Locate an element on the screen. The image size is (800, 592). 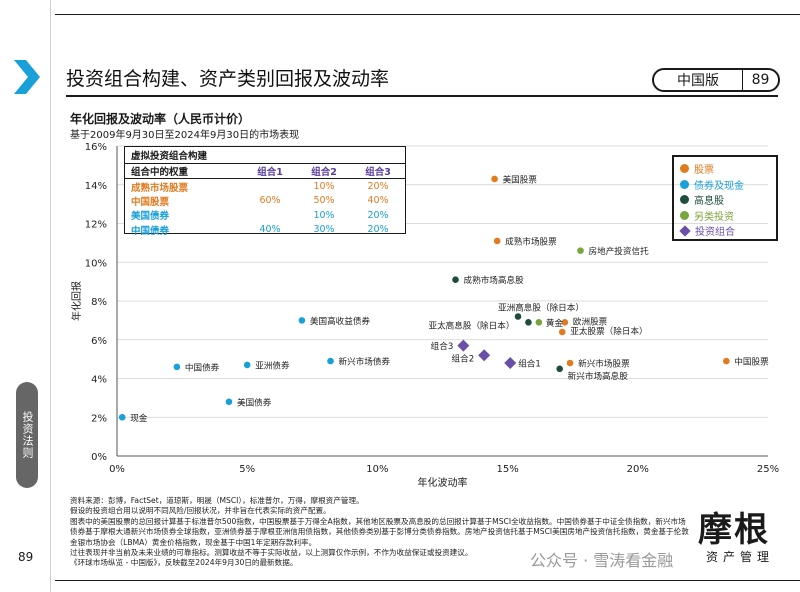
x-tick-label: 15% is located at coordinates (507, 469).